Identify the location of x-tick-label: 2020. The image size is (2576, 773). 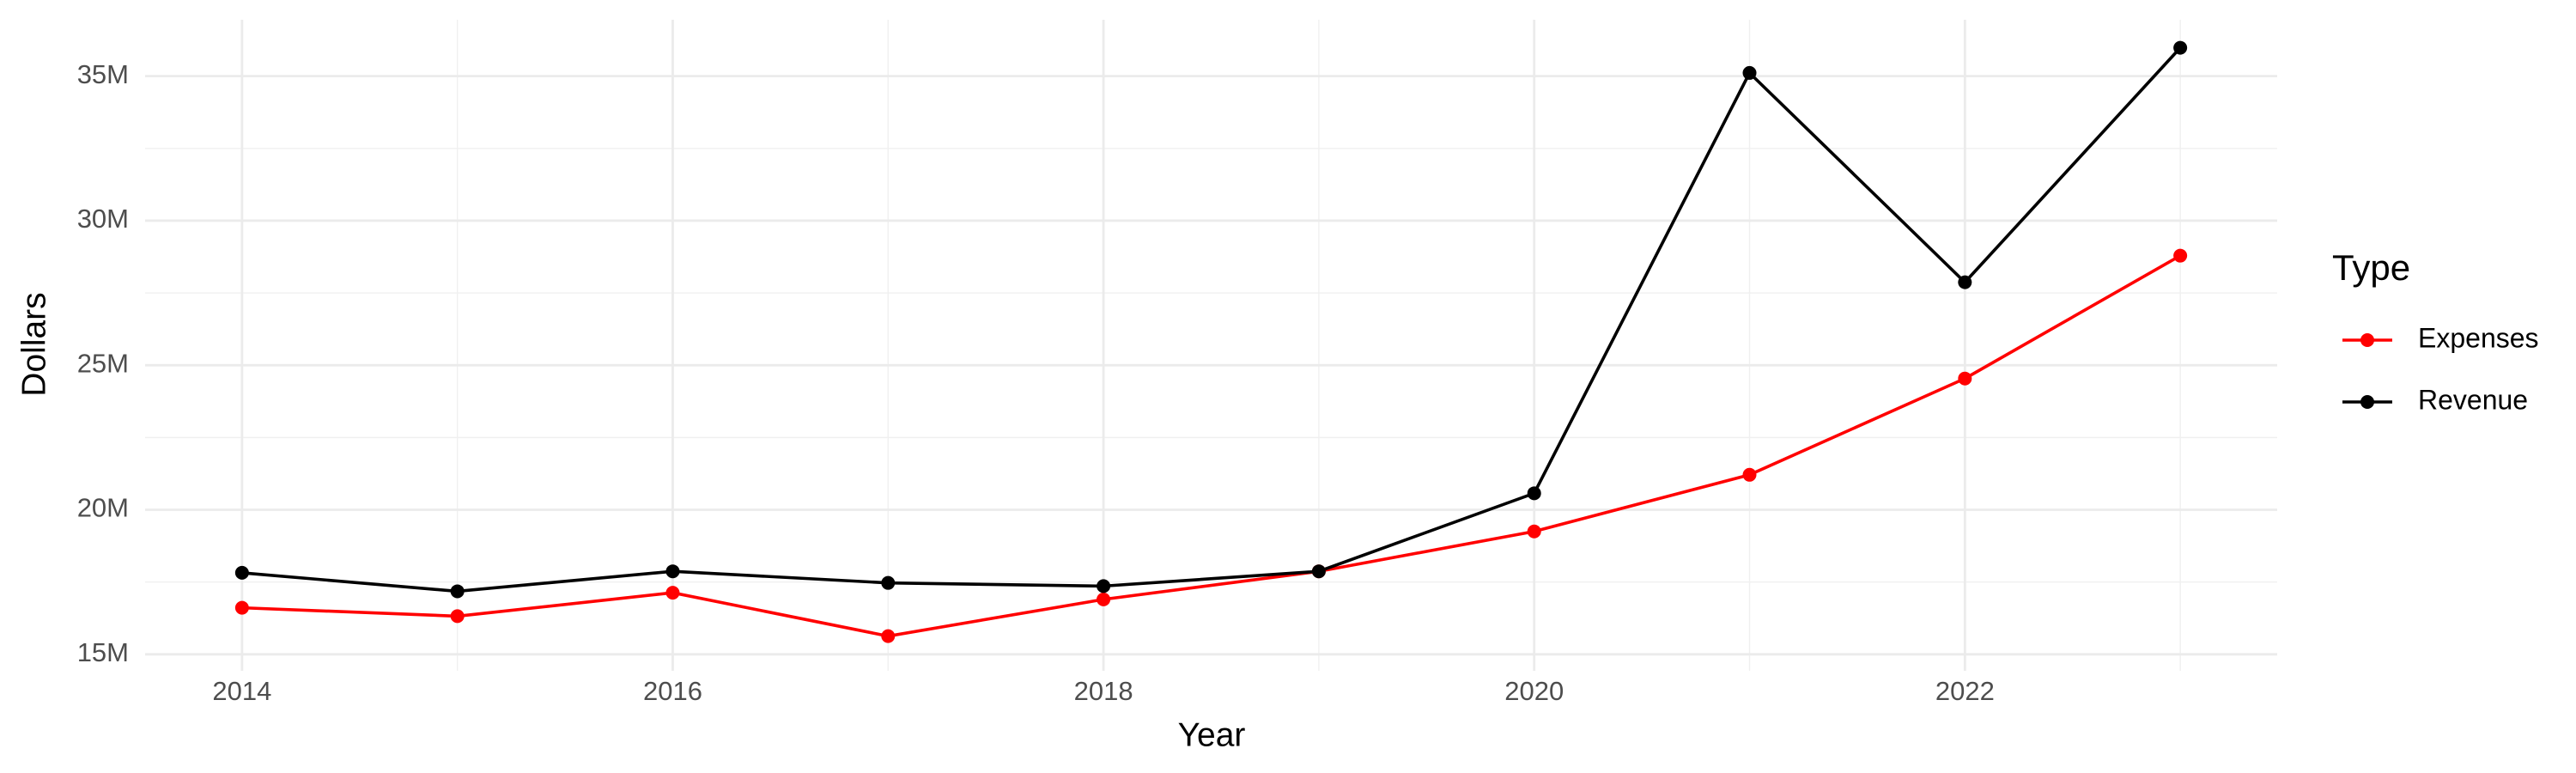
(1534, 691).